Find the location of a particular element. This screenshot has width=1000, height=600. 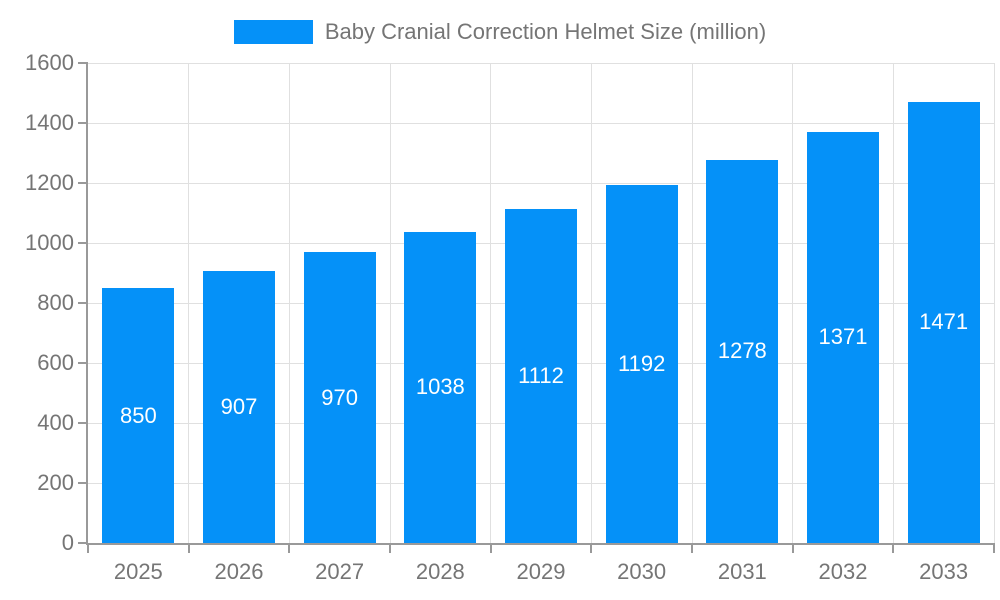

bar-value-label: 907 is located at coordinates (239, 406).